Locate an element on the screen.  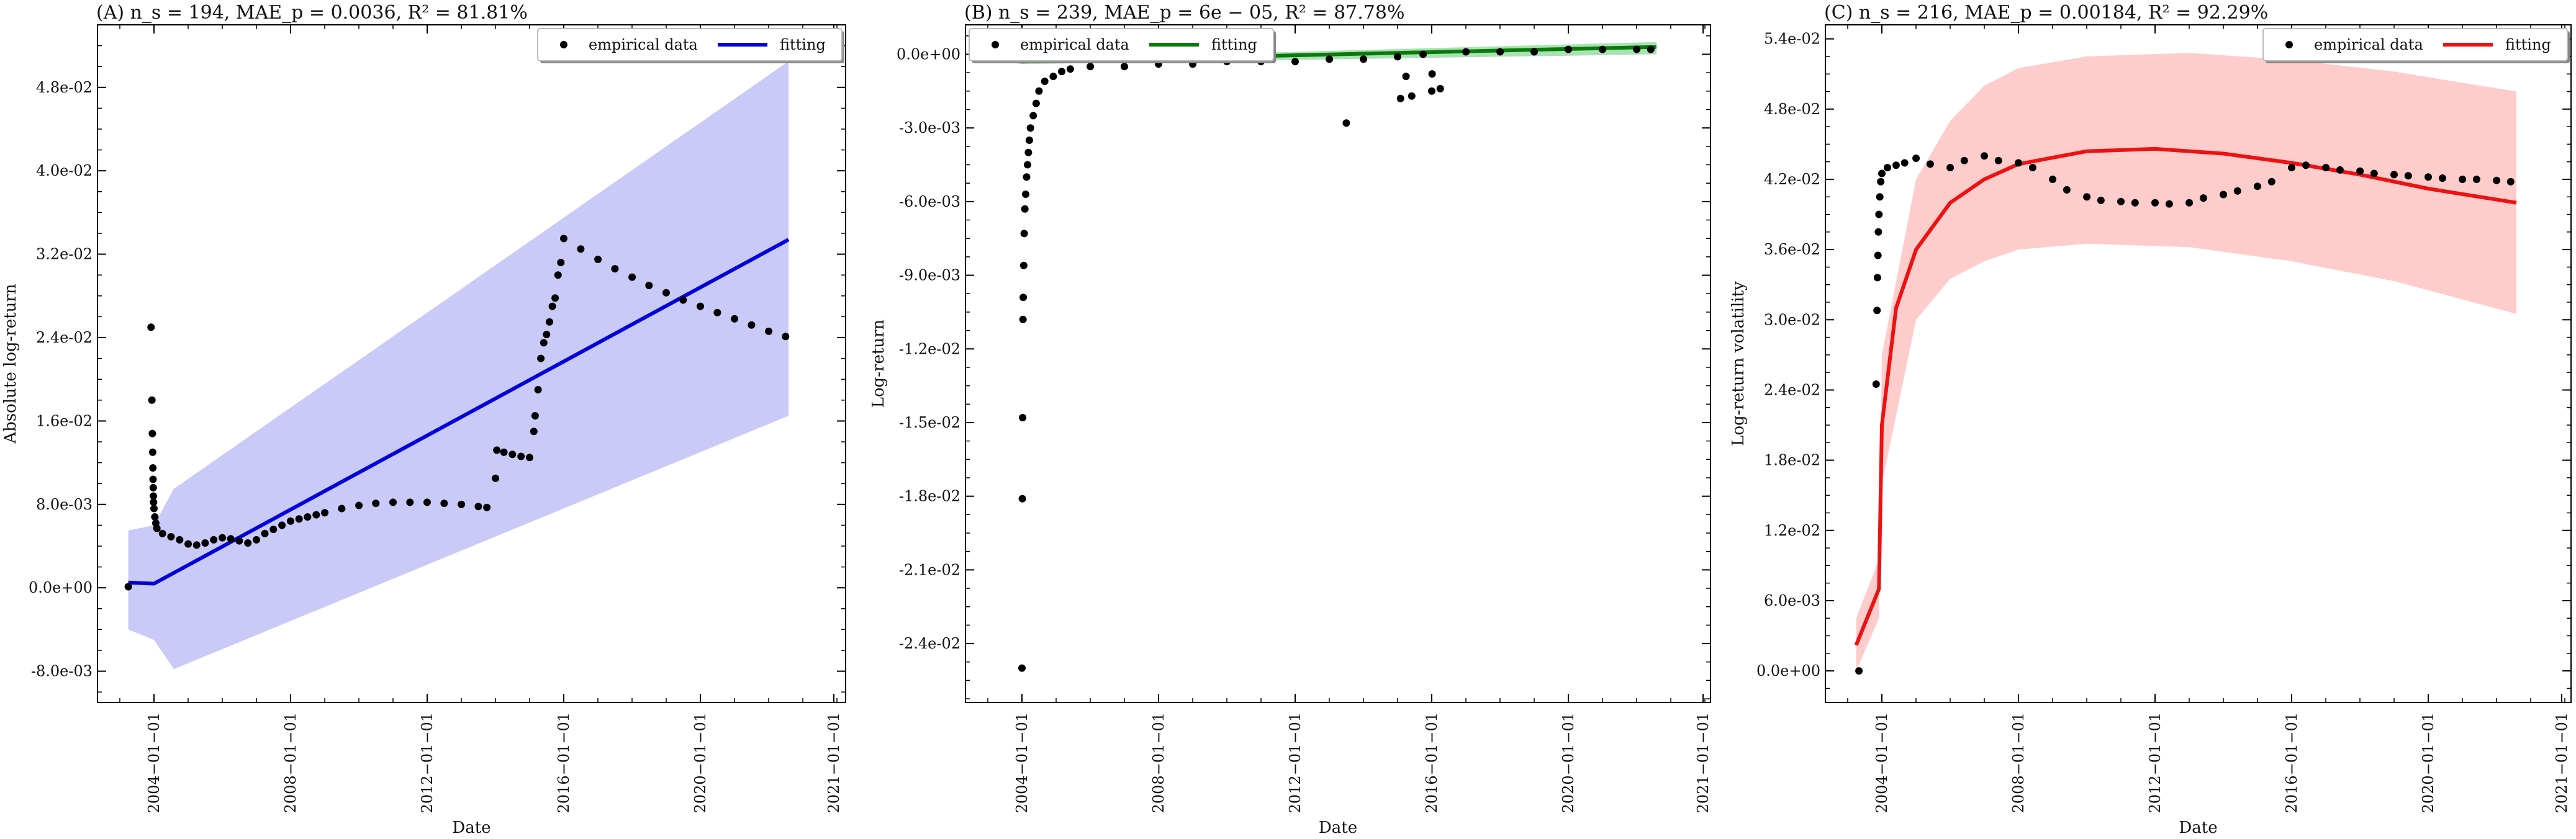
y-tick-label: -1.8e-02 is located at coordinates (929, 497).